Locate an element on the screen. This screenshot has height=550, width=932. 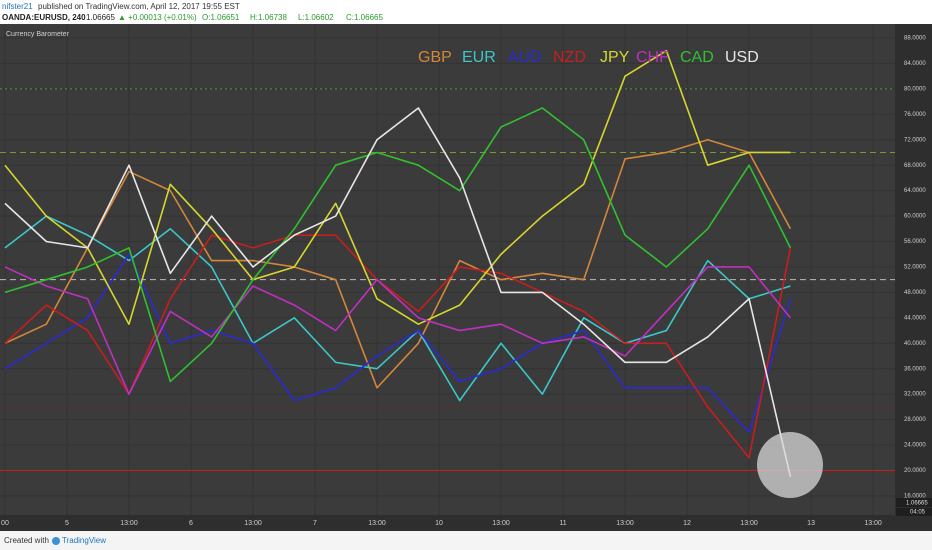
user: nifster21 is located at coordinates (17, 6).